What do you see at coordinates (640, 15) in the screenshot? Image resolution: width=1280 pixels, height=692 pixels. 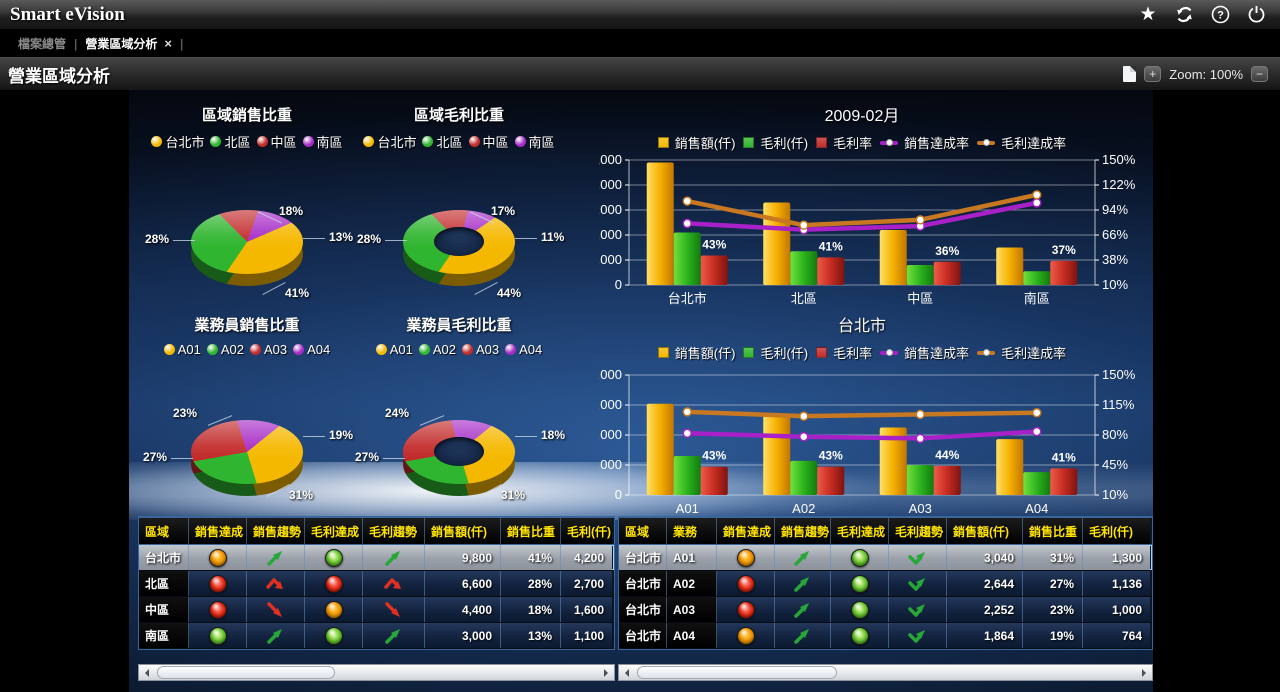 I see `top-bar: Smart eVision ★ ?` at bounding box center [640, 15].